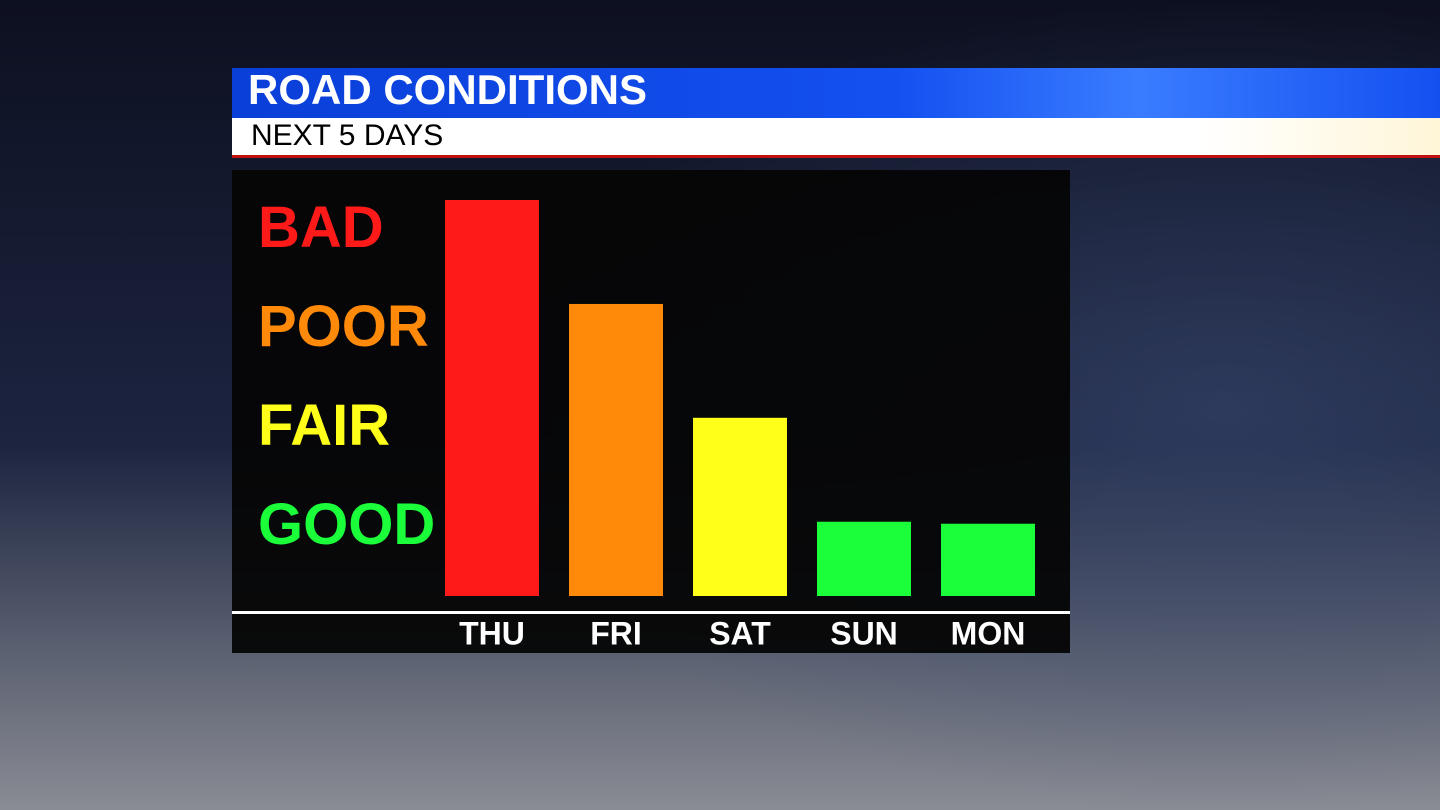 This screenshot has height=810, width=1440. What do you see at coordinates (447, 89) in the screenshot?
I see `chart-title: ROAD CONDITIONS` at bounding box center [447, 89].